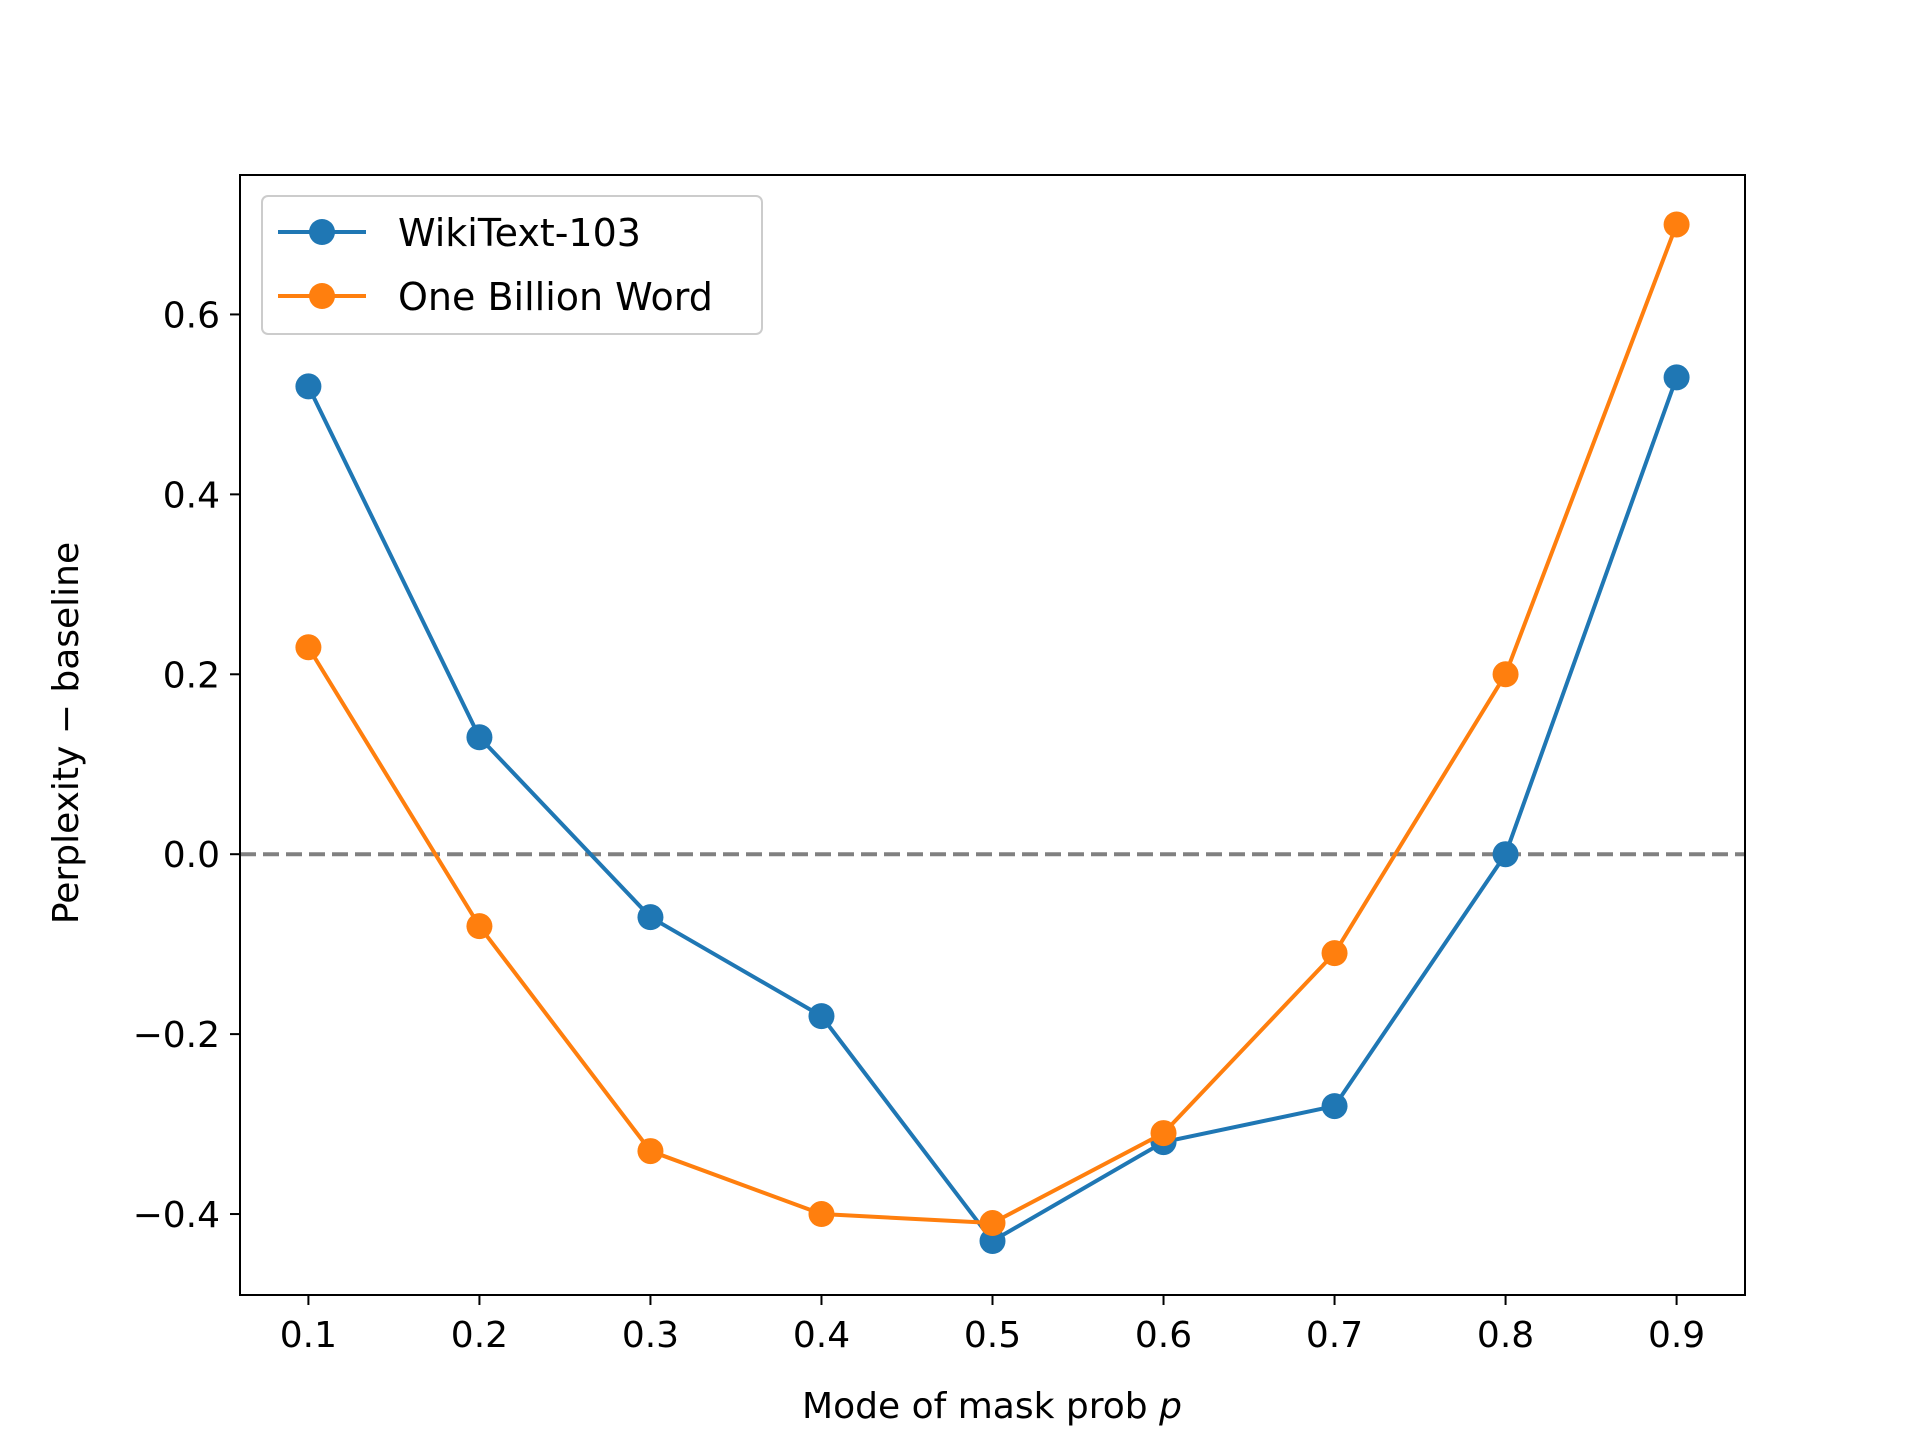 The width and height of the screenshot is (1920, 1440). Describe the element at coordinates (1505, 1335) in the screenshot. I see `x-tick-label: 0.8` at that location.